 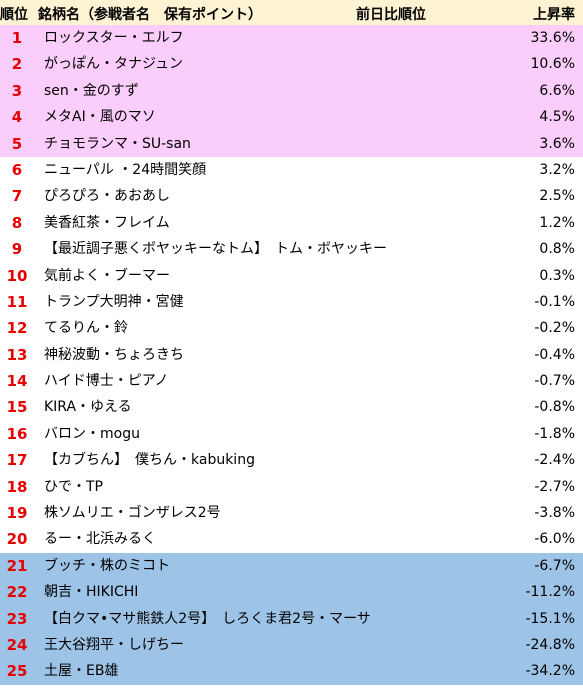 I want to click on rate-cell: -0.7%, so click(x=554, y=381).